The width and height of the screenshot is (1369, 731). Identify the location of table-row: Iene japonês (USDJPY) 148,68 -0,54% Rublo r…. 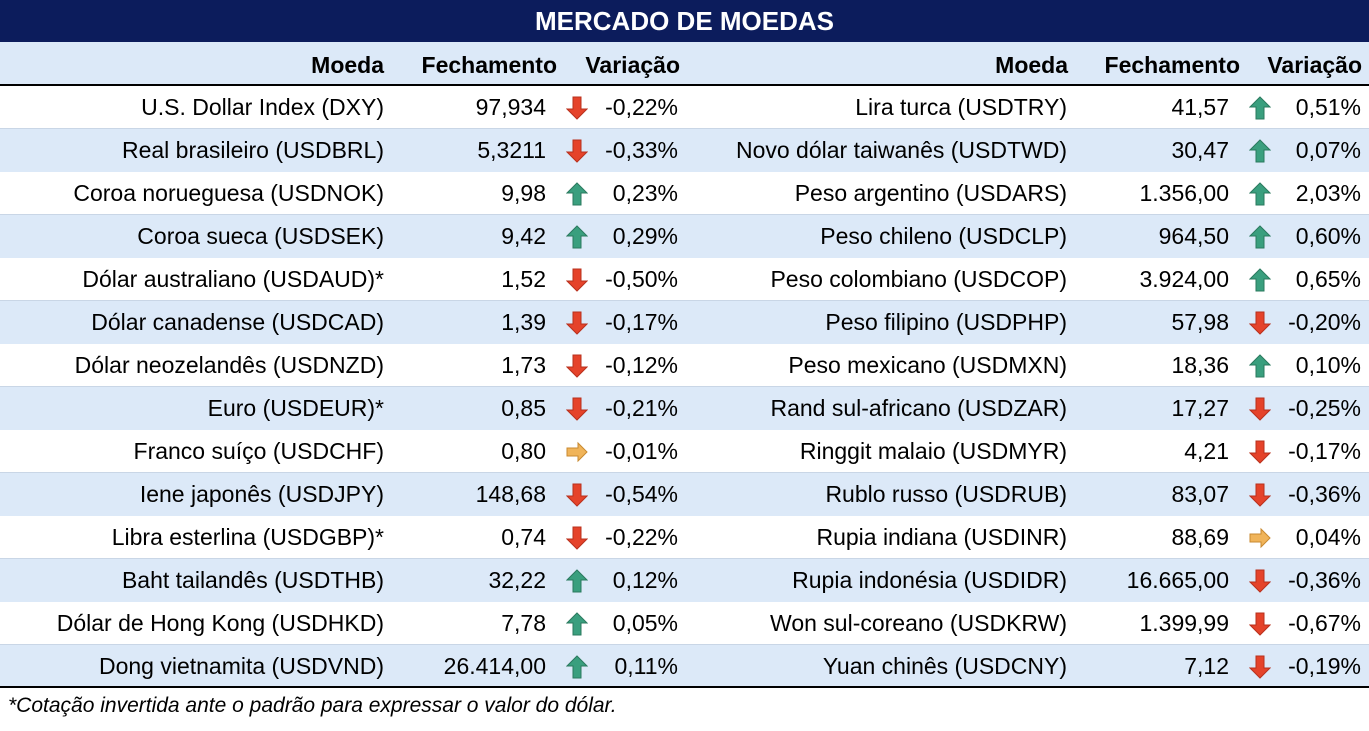
(684, 494).